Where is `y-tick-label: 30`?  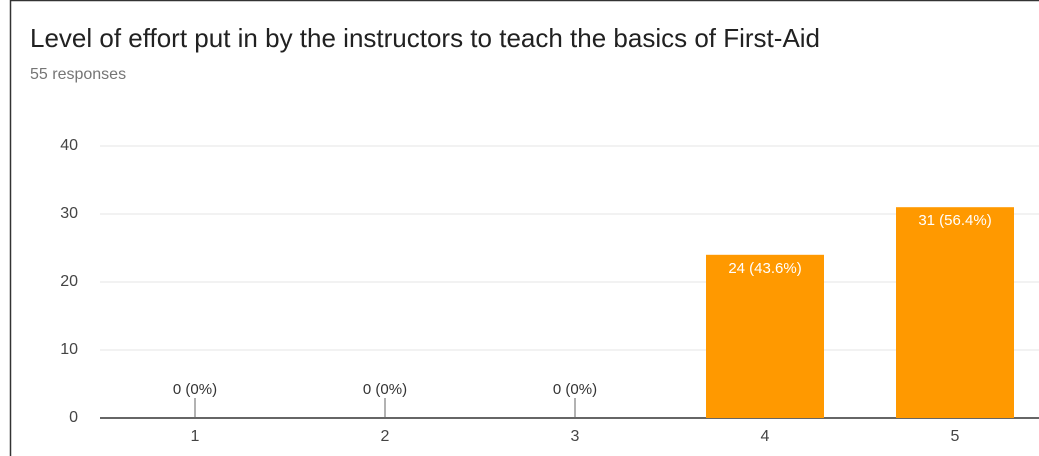 y-tick-label: 30 is located at coordinates (69, 213).